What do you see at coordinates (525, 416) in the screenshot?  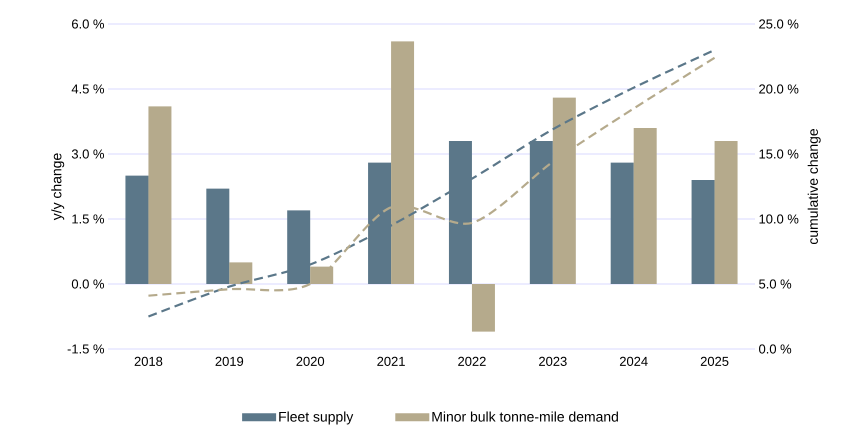 I see `legend-label: Minor bulk tonne-mile demand` at bounding box center [525, 416].